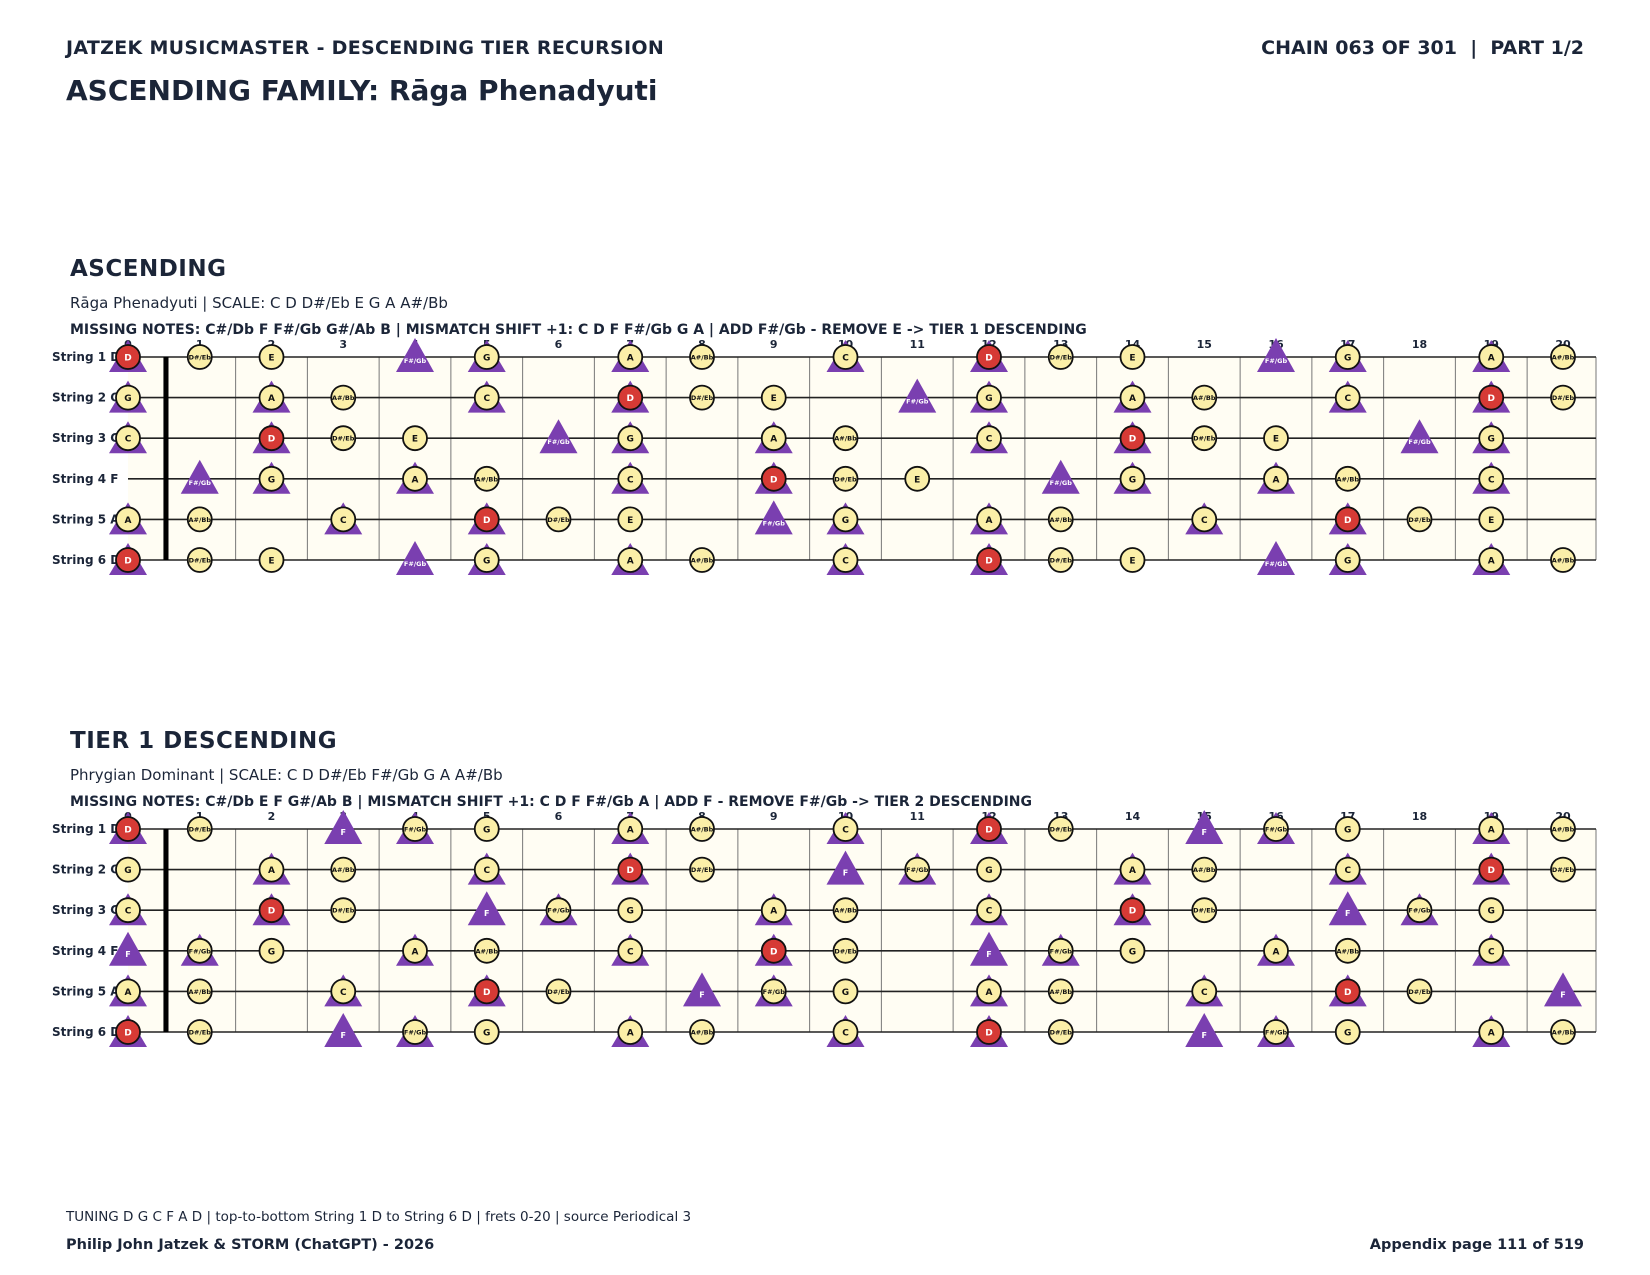  Describe the element at coordinates (1477, 1245) in the screenshot. I see `footer-page-number: Appendix page 111 of 519` at that location.